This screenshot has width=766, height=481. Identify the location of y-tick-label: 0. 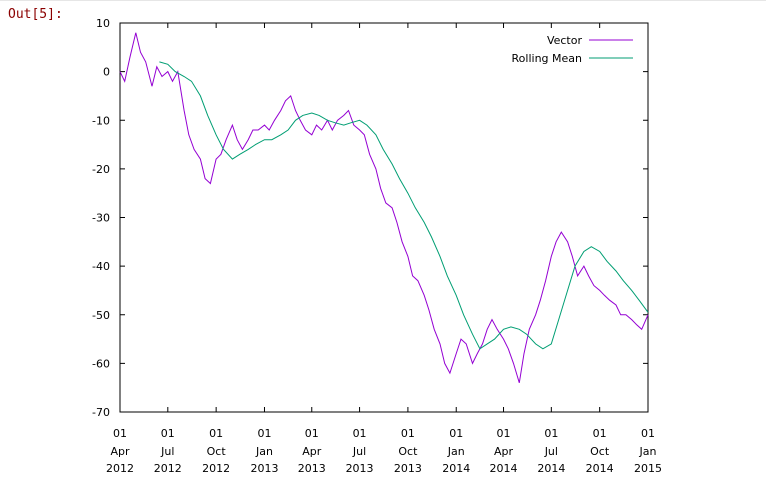
(106, 72).